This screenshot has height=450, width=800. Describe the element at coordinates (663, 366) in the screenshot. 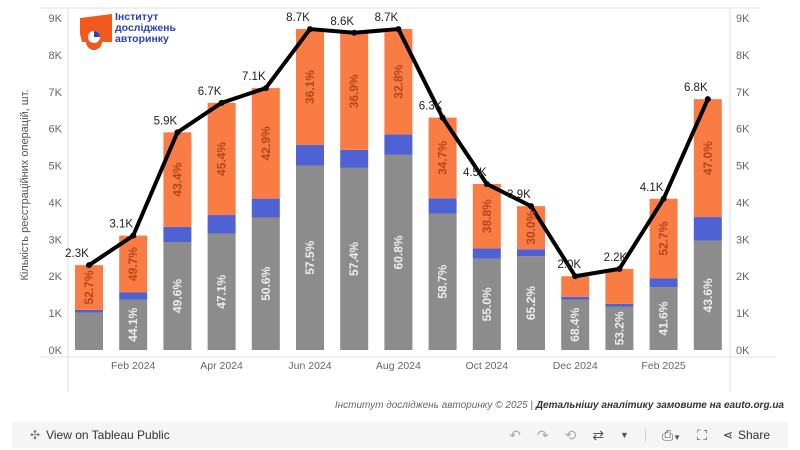

I see `x-tick-label: Feb 2025` at that location.